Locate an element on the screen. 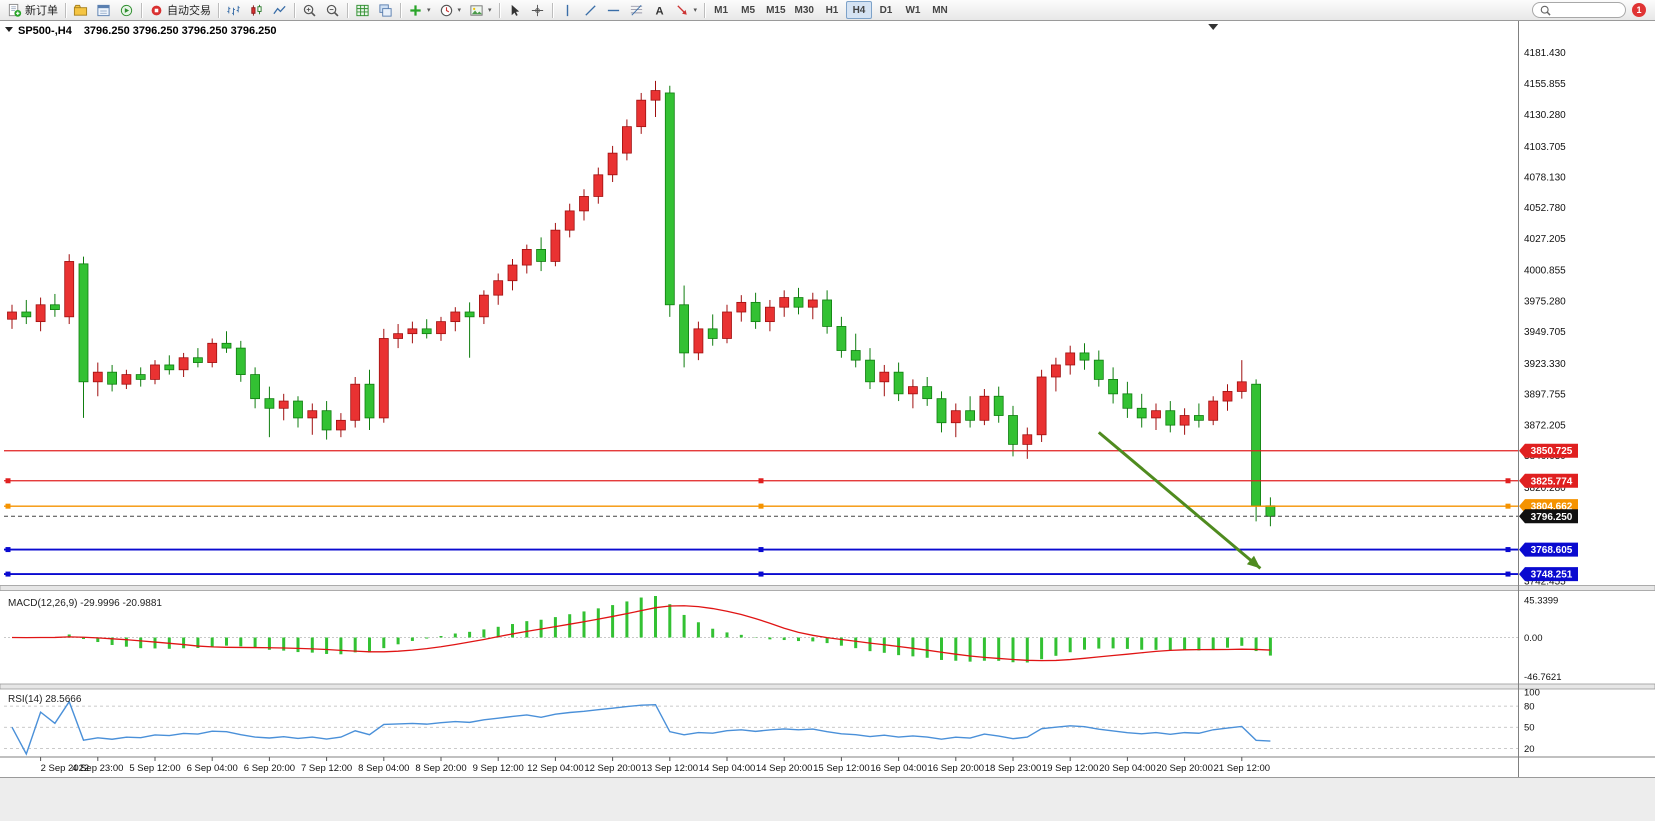 This screenshot has height=821, width=1655. data-window-button is located at coordinates (103, 10).